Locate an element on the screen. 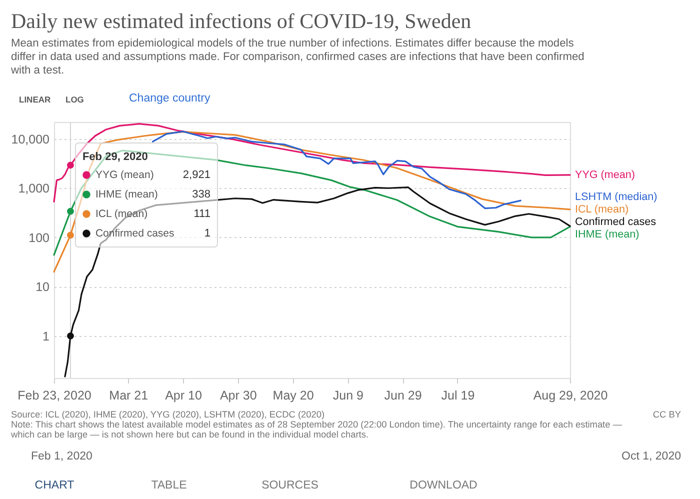  x-tick-label: Apr 10 is located at coordinates (183, 395).